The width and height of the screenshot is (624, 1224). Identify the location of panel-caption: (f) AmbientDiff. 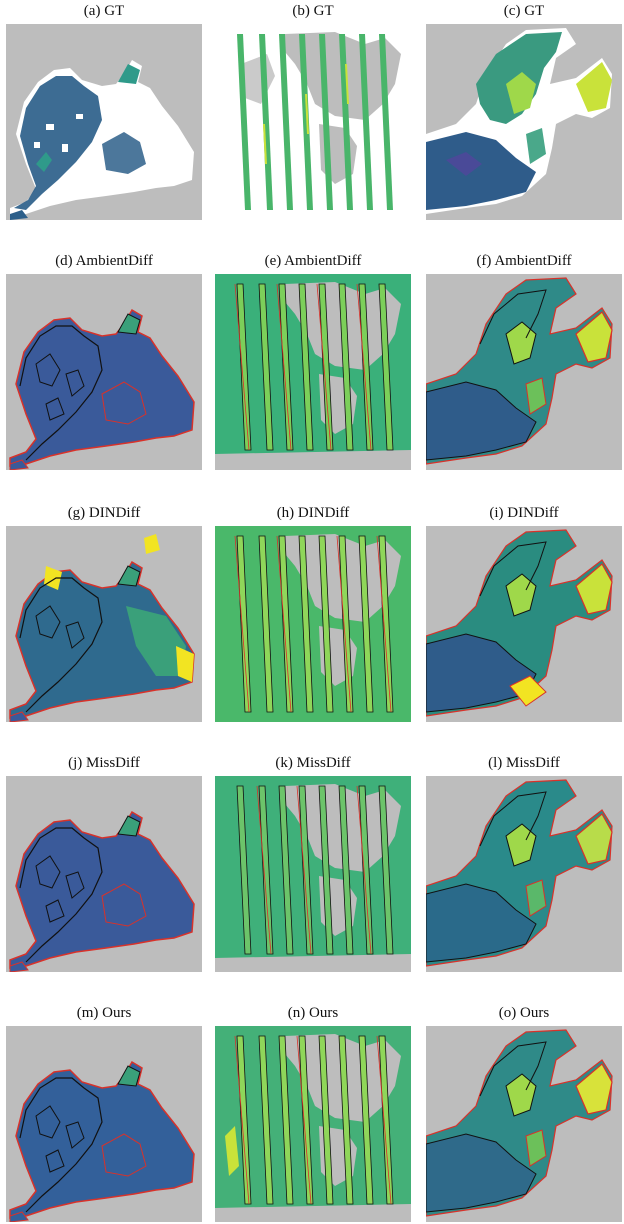
(524, 261).